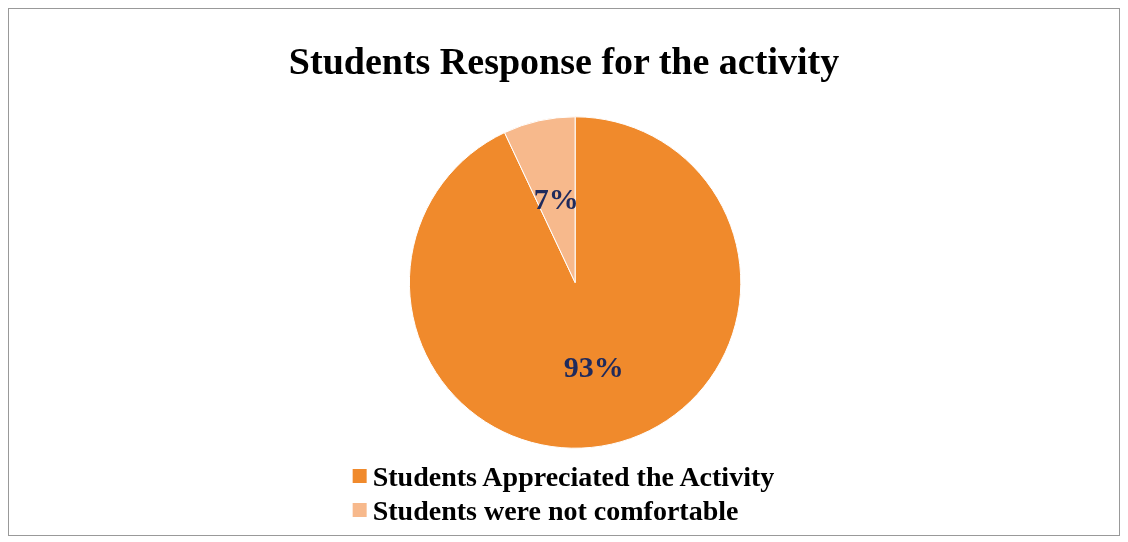 Image resolution: width=1128 pixels, height=542 pixels. I want to click on data-label: 93%, so click(593, 366).